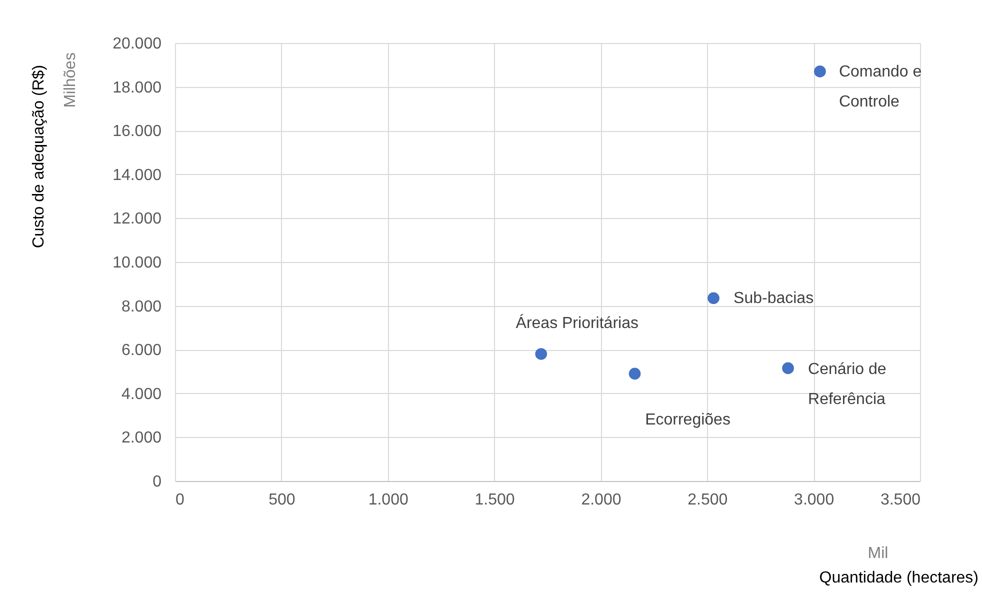 The image size is (982, 598). I want to click on x-tick-label: 1.500, so click(494, 500).